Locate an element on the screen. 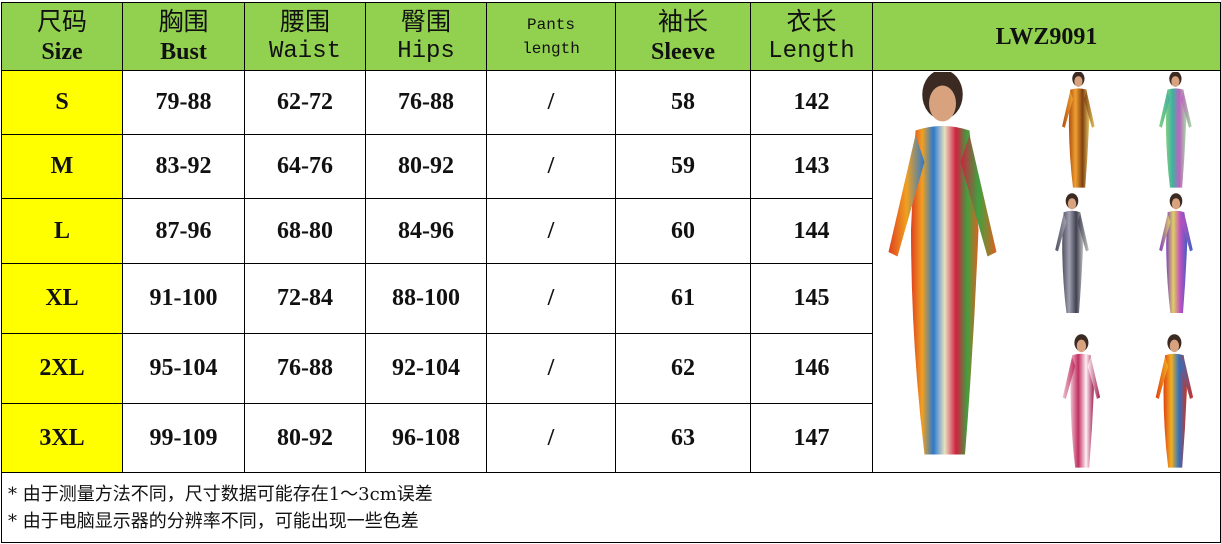  cell-hips: 92-104 is located at coordinates (426, 368).